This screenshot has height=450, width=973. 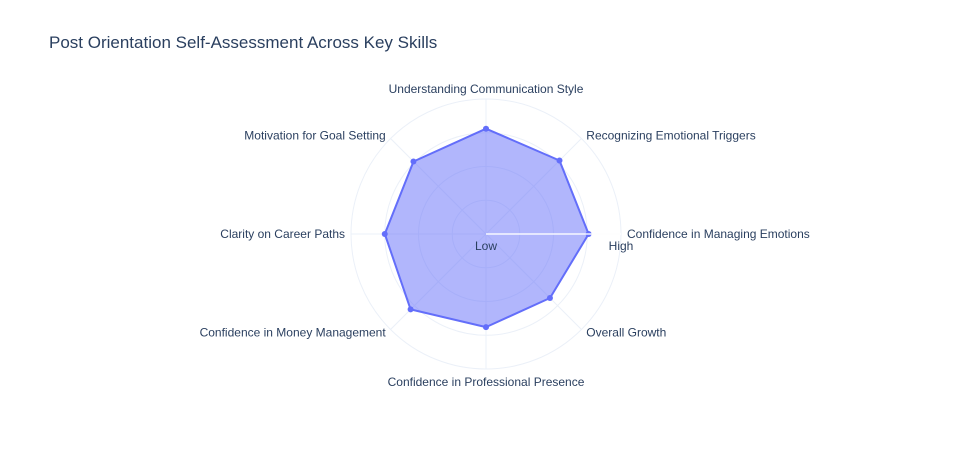 What do you see at coordinates (670, 136) in the screenshot?
I see `category-label: Recognizing Emotional Triggers` at bounding box center [670, 136].